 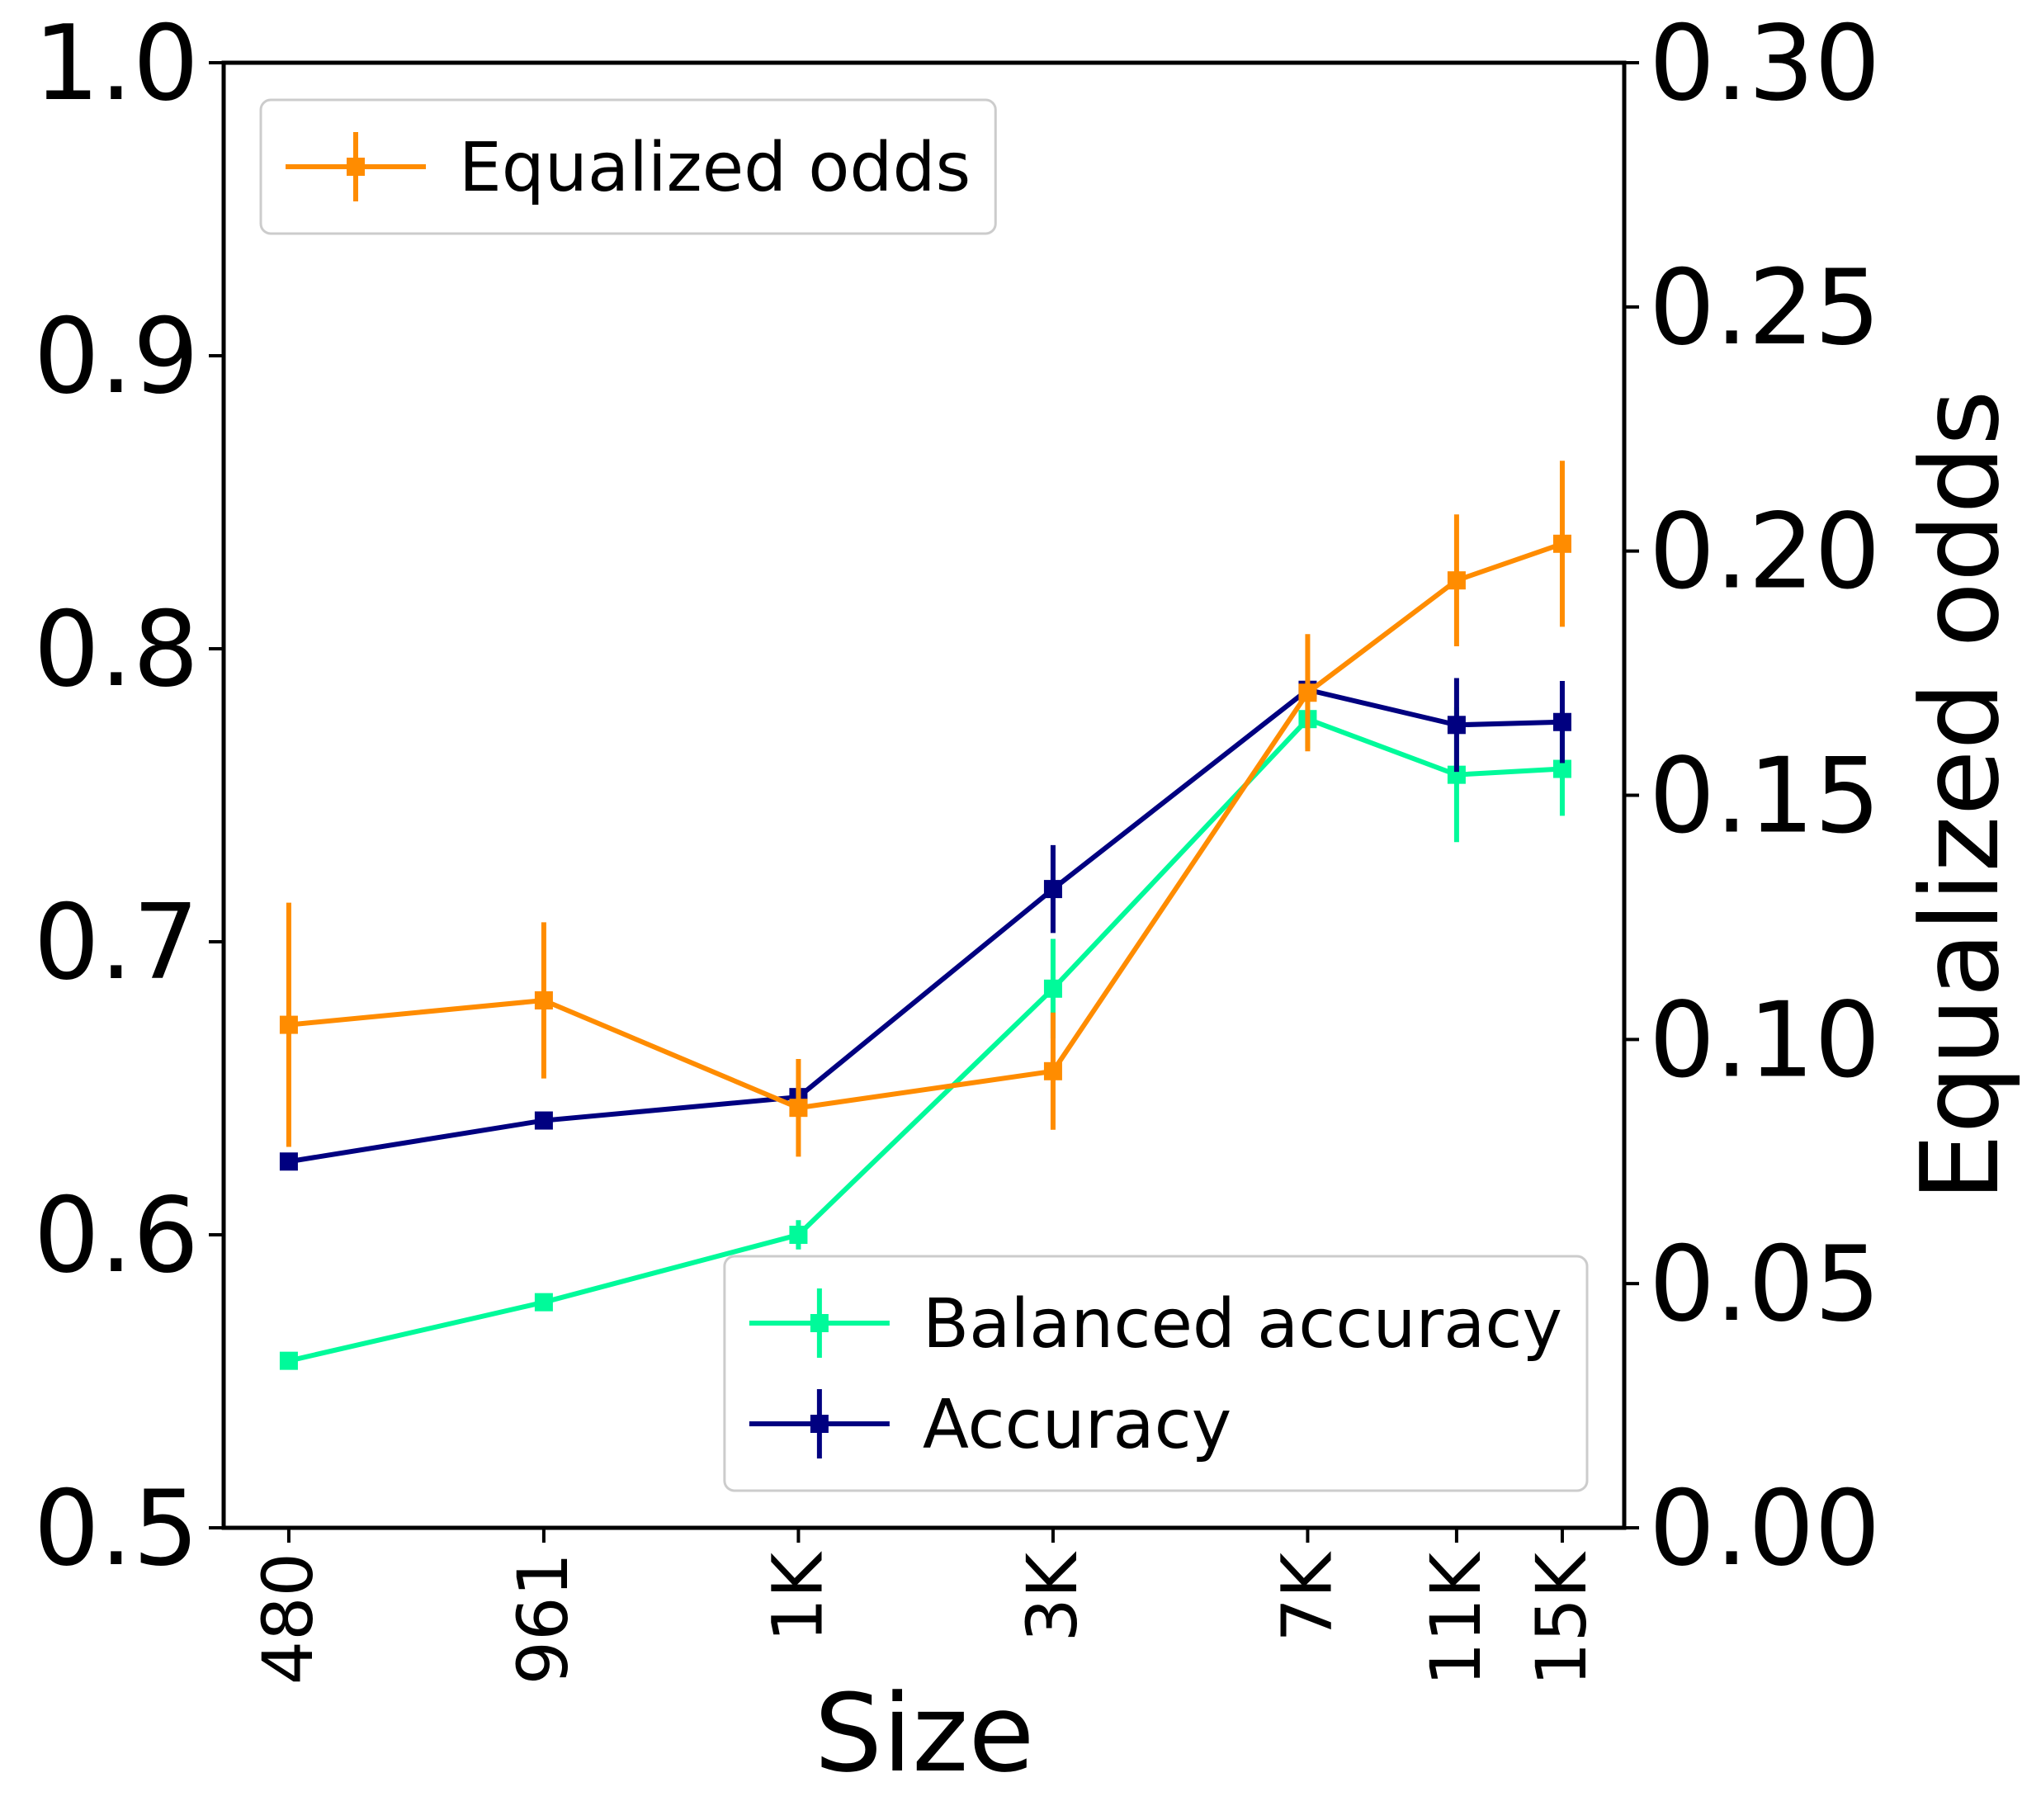 What do you see at coordinates (1765, 551) in the screenshot?
I see `y2-tick-label: 0.20` at bounding box center [1765, 551].